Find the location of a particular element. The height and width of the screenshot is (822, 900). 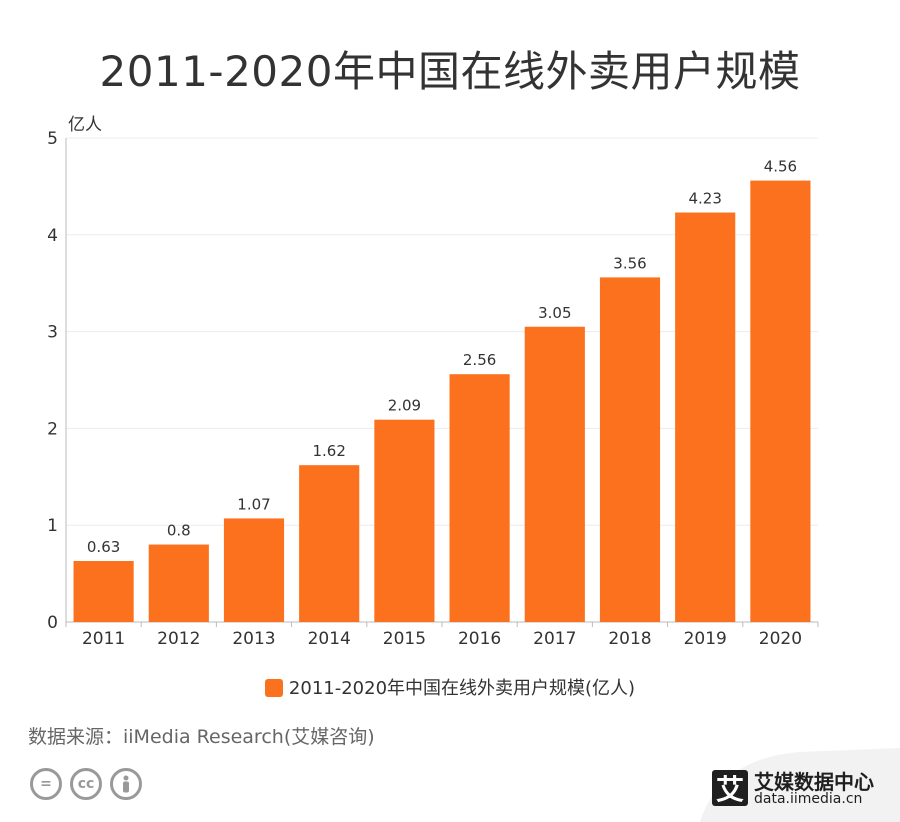

x-tick-label: 2017 is located at coordinates (554, 639).